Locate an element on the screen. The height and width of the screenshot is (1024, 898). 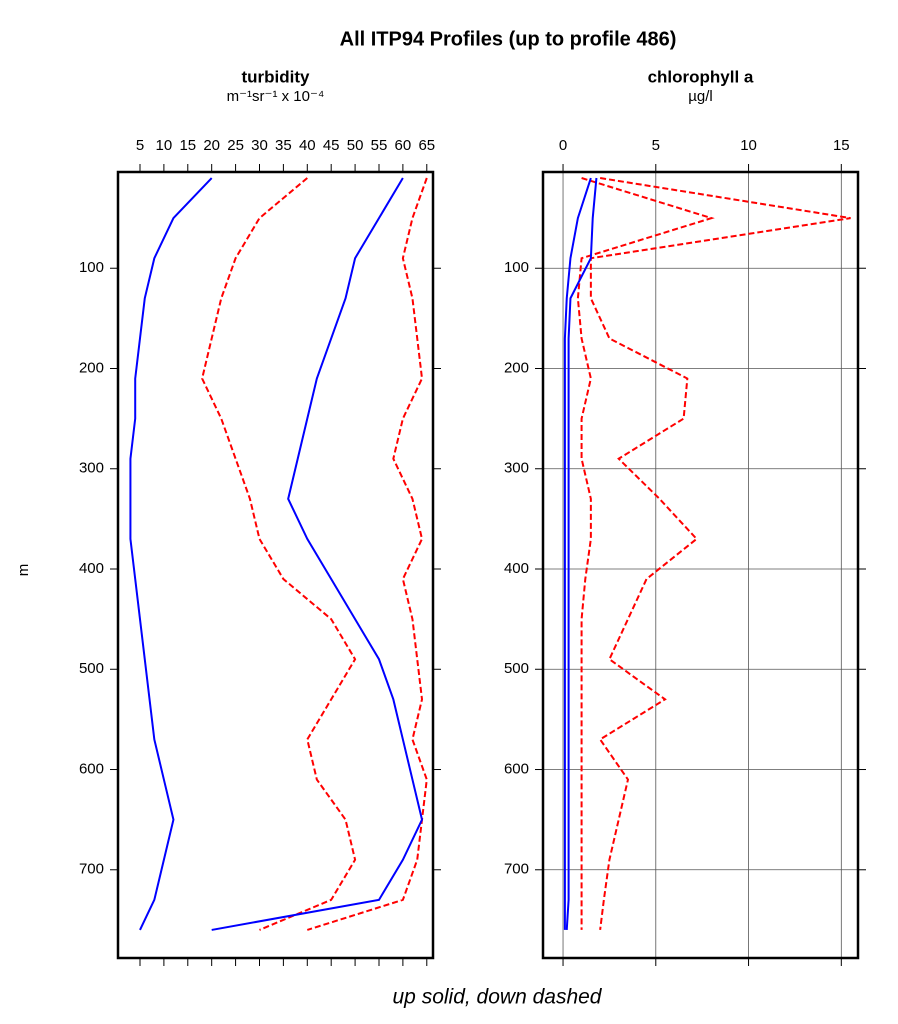
x-tick-label: 35 is located at coordinates (283, 145).